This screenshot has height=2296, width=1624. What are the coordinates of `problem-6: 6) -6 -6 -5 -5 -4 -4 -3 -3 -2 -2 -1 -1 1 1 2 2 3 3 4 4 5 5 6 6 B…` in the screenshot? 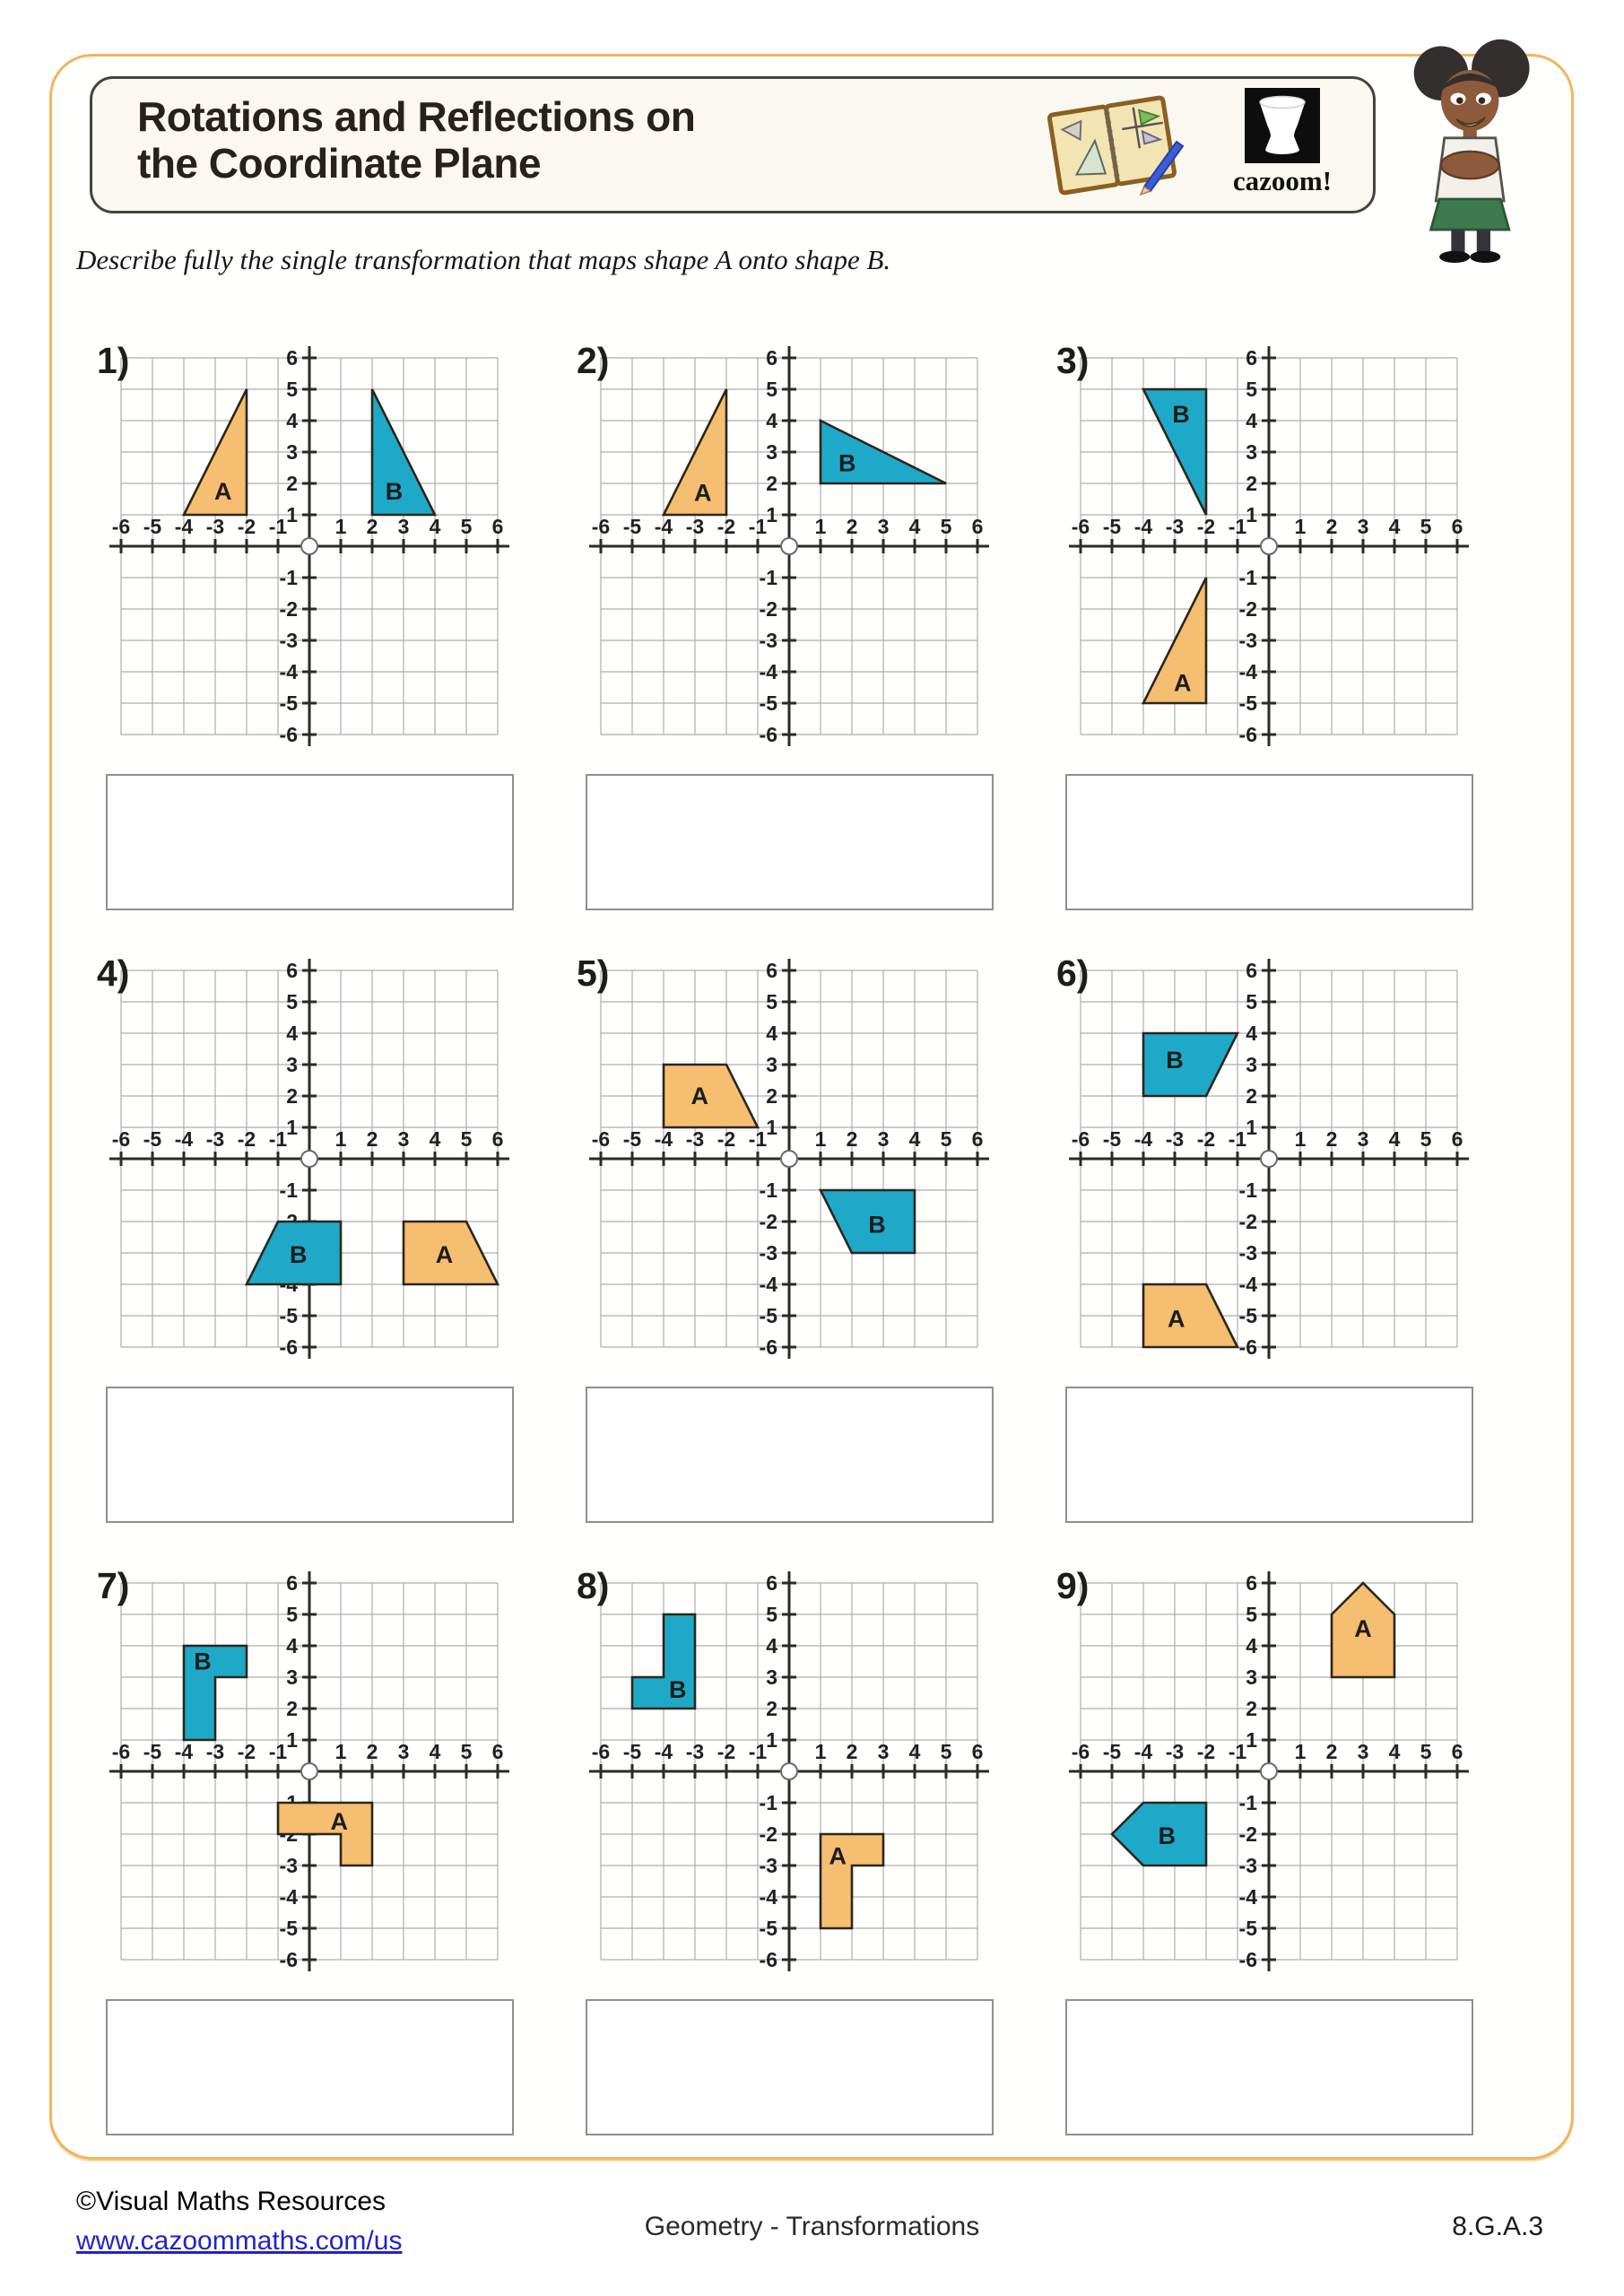 It's located at (1269, 1232).